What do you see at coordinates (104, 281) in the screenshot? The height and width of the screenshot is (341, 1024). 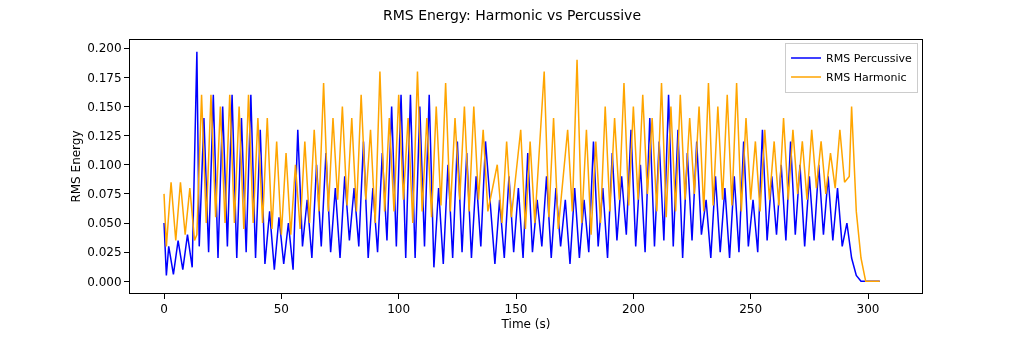 I see `y-tick-label: 0.000` at bounding box center [104, 281].